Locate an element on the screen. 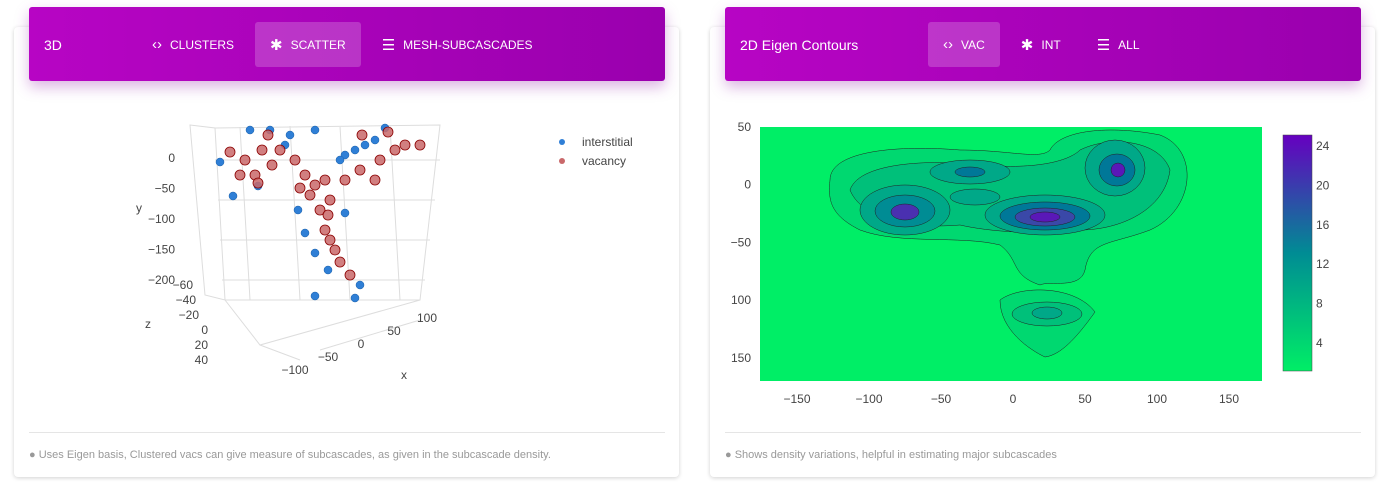 The width and height of the screenshot is (1385, 488). tab-label: VAC is located at coordinates (973, 44).